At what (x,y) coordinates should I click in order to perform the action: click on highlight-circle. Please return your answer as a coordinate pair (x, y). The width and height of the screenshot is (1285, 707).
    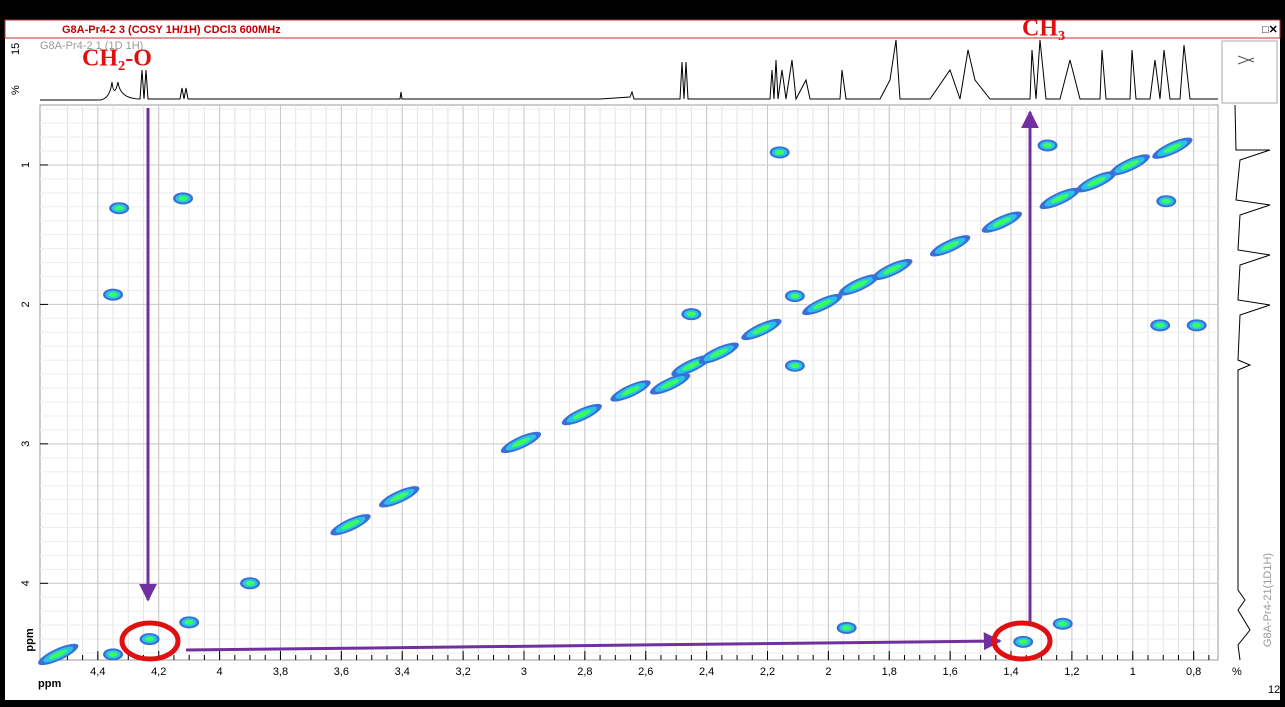
    Looking at the image, I should click on (1022, 641).